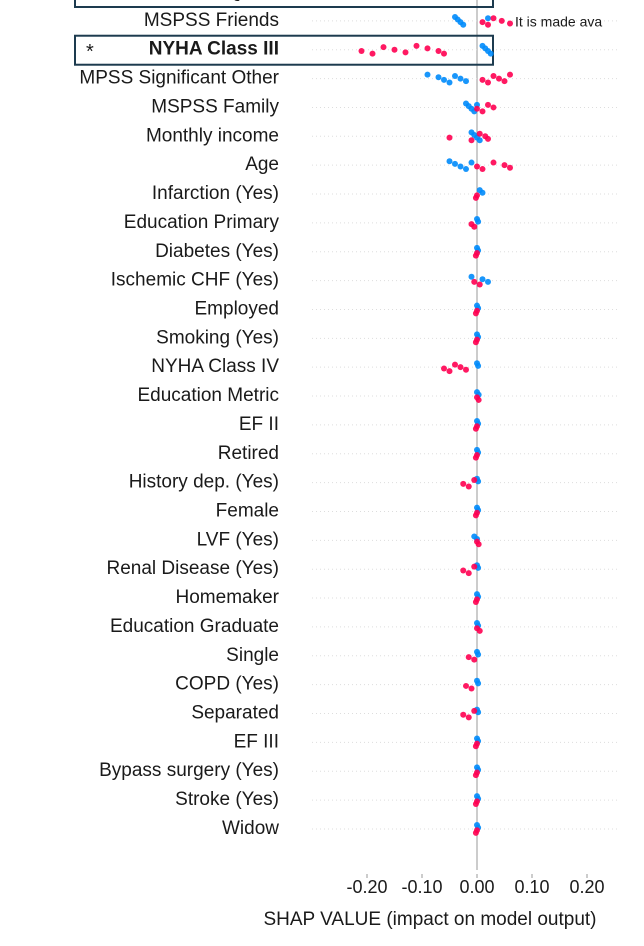 This screenshot has width=644, height=946. Describe the element at coordinates (247, 510) in the screenshot. I see `y-tick-label: Female` at that location.